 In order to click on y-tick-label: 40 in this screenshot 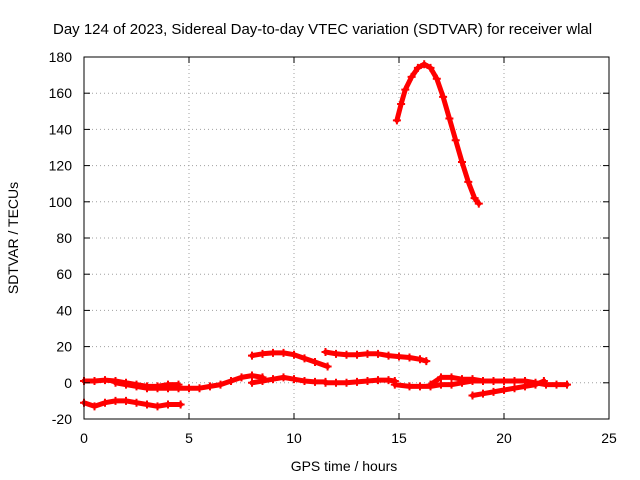, I will do `click(64, 310)`.